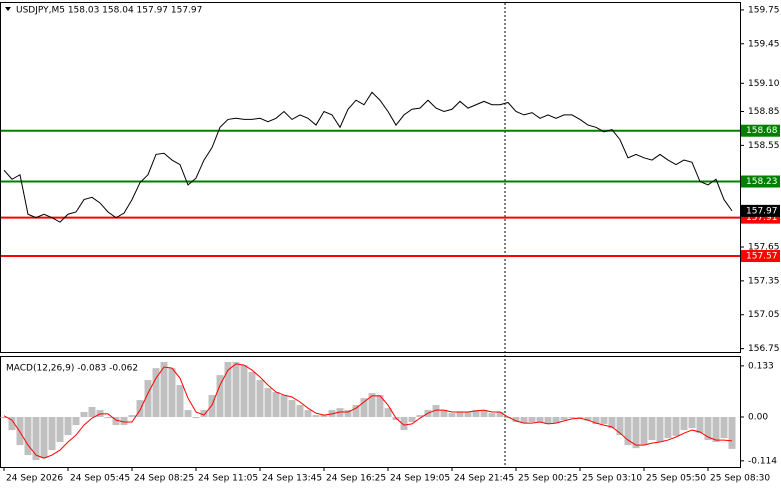 This screenshot has width=781, height=489. What do you see at coordinates (356, 479) in the screenshot?
I see `x-tick-label: 24 Sep 16:25` at bounding box center [356, 479].